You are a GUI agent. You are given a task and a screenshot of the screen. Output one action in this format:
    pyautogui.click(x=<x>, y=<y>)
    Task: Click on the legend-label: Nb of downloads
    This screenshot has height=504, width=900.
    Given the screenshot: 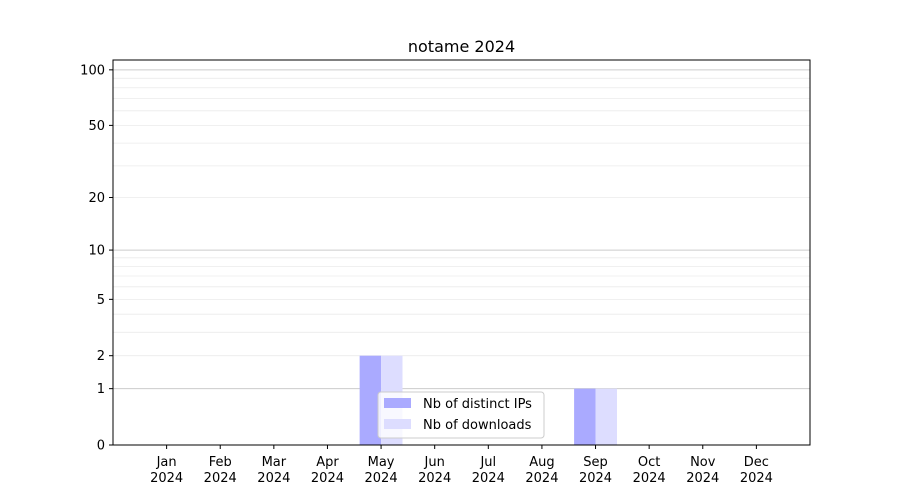 What is the action you would take?
    pyautogui.click(x=477, y=425)
    